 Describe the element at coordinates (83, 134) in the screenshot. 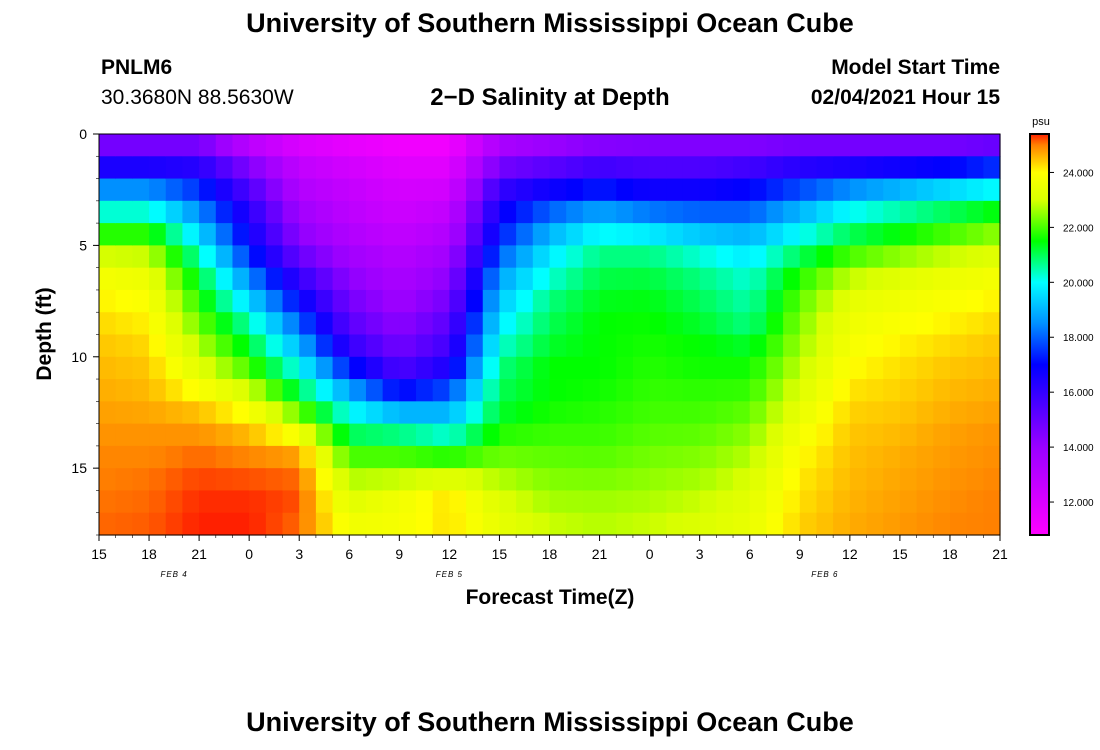

I see `y-tick-label: 0` at that location.